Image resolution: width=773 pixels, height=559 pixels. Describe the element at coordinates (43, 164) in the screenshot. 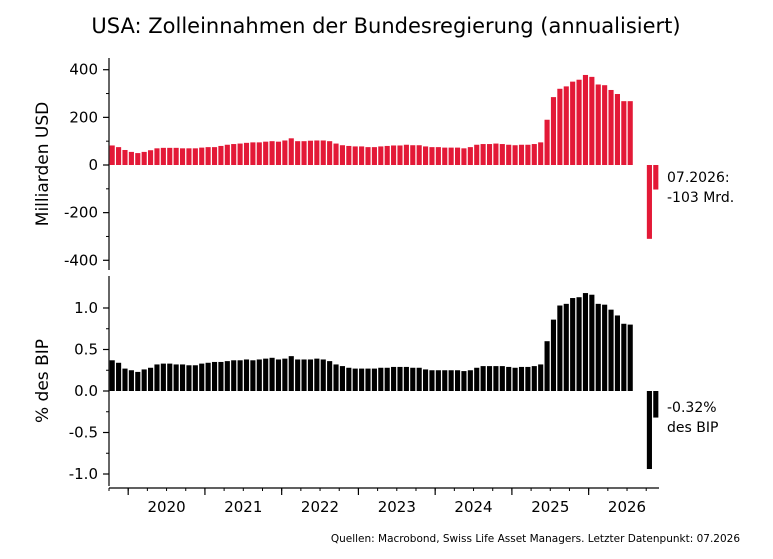

I see `y-axis-title: Milliarden USD` at that location.